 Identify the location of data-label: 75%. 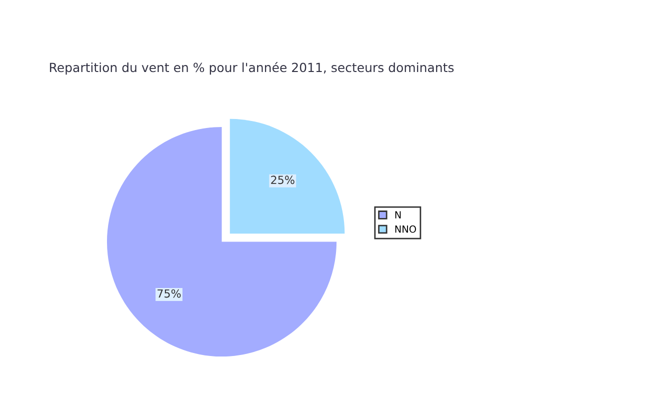
(169, 293).